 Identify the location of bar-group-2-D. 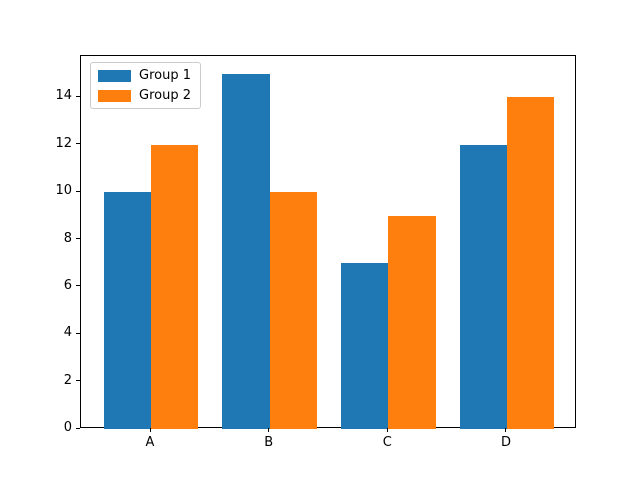
(530, 263).